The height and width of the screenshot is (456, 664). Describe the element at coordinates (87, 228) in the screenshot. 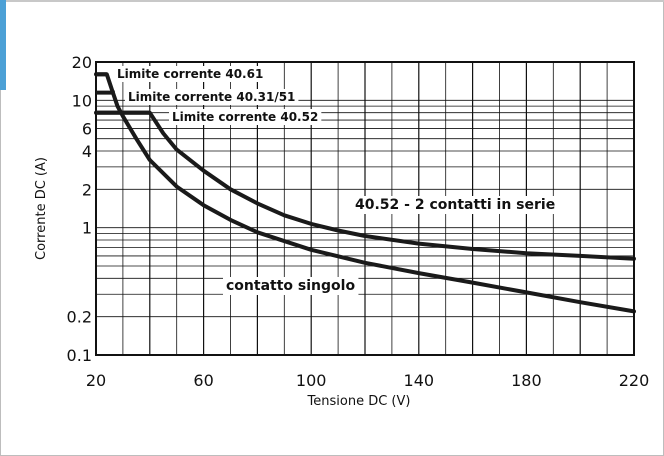

I see `y-tick-label: 1` at that location.